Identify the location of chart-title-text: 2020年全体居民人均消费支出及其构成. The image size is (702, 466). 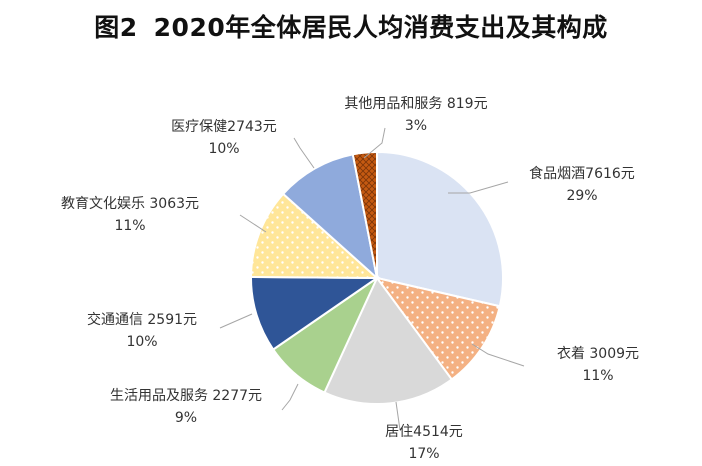
(380, 27).